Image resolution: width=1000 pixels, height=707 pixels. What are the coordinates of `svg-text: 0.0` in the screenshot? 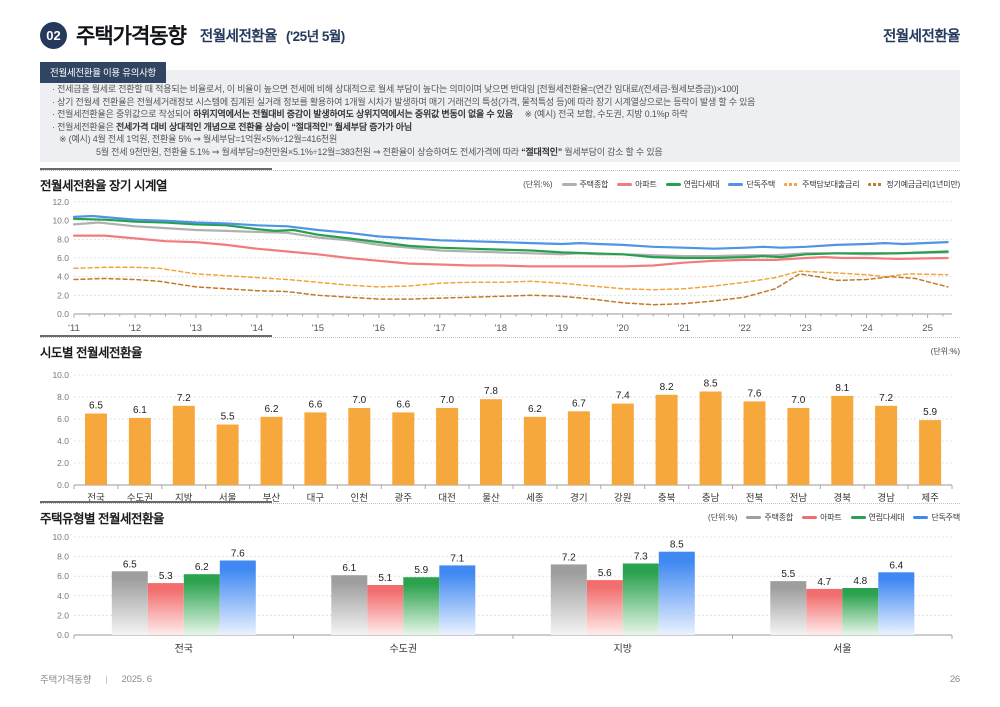 It's located at (63, 635).